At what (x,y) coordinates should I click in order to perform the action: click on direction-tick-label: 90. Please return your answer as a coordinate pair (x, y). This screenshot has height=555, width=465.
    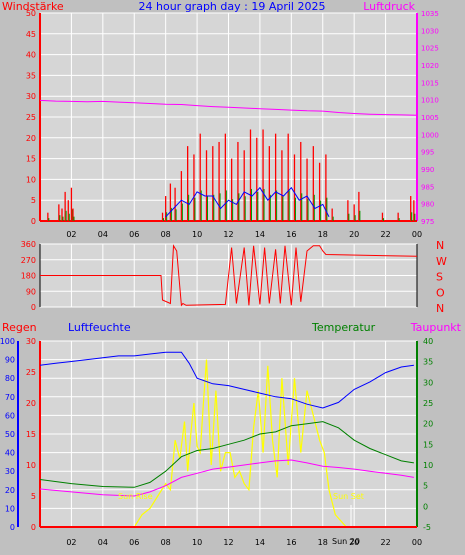
    Looking at the image, I should click on (31, 291).